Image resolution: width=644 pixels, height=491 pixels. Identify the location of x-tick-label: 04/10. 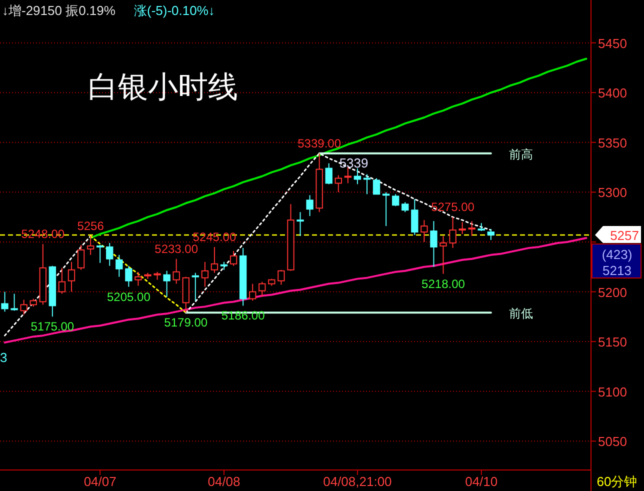
(481, 481).